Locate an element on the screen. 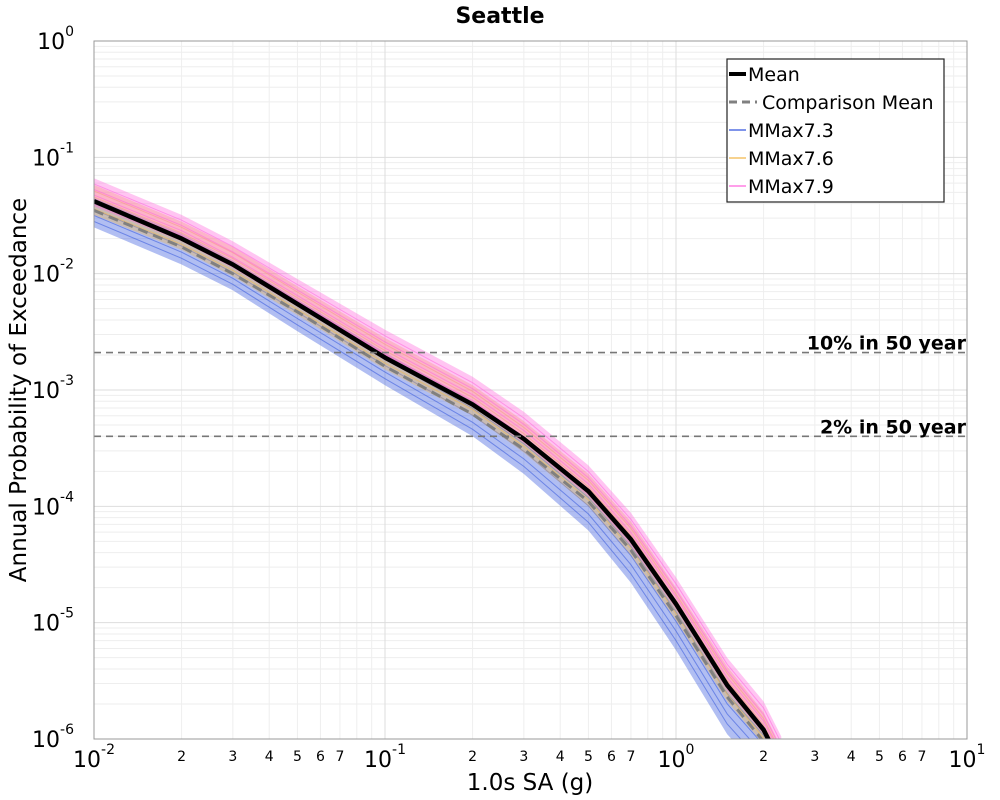 The image size is (1000, 800). reference-line-label: 2% in 50 year is located at coordinates (893, 427).